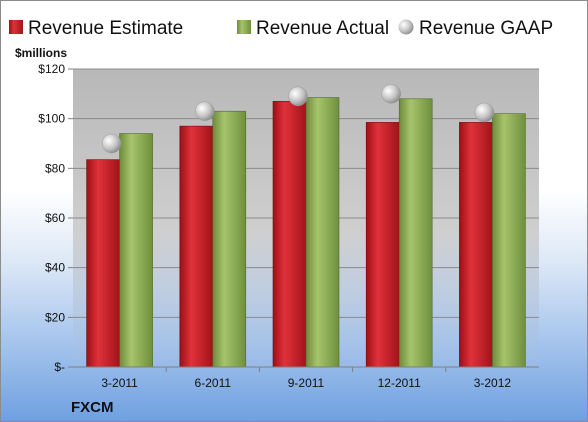 This screenshot has width=588, height=422. Describe the element at coordinates (105, 28) in the screenshot. I see `legend-label-estimate: Revenue Estimate` at that location.